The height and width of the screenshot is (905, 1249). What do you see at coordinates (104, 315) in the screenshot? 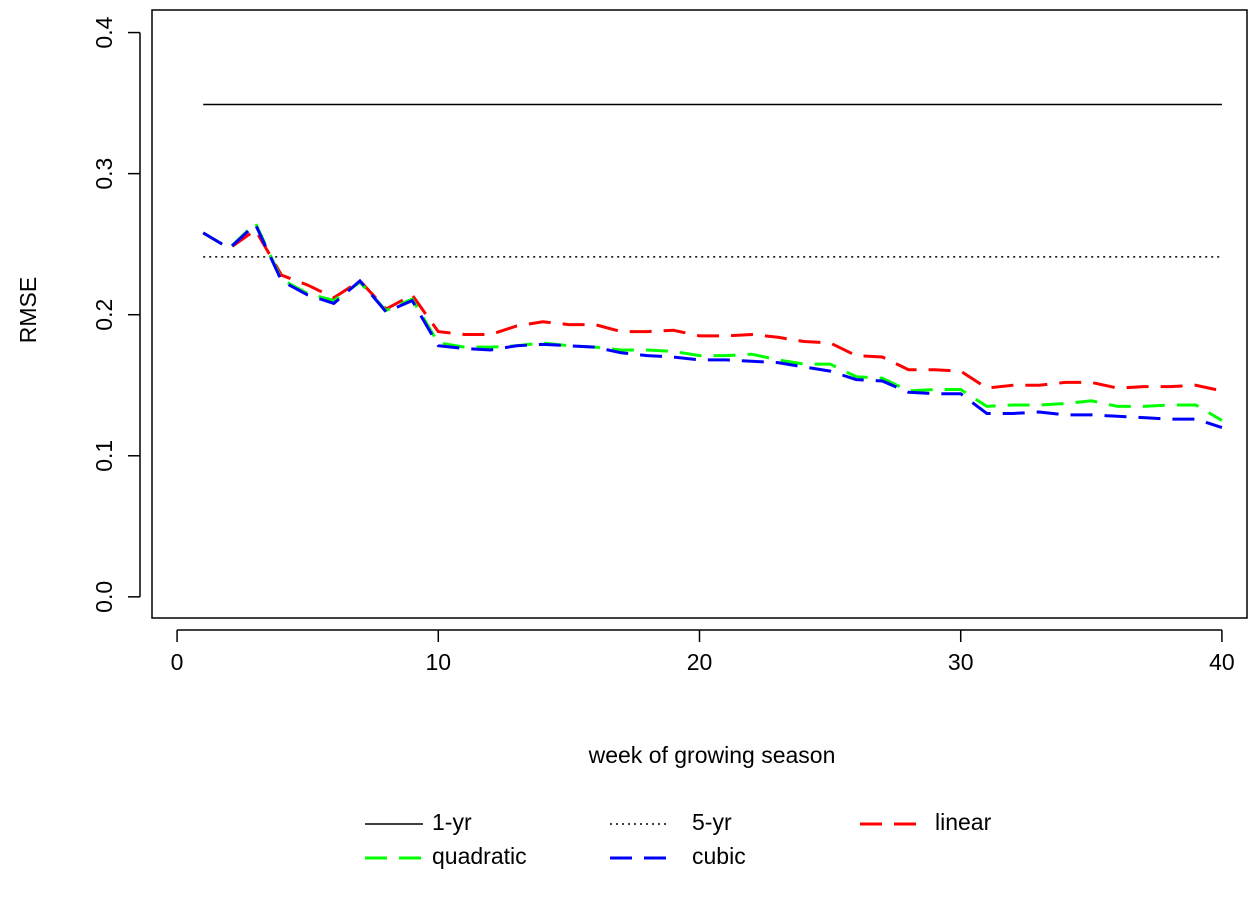
I see `y-tick-label: 0.2` at bounding box center [104, 315].